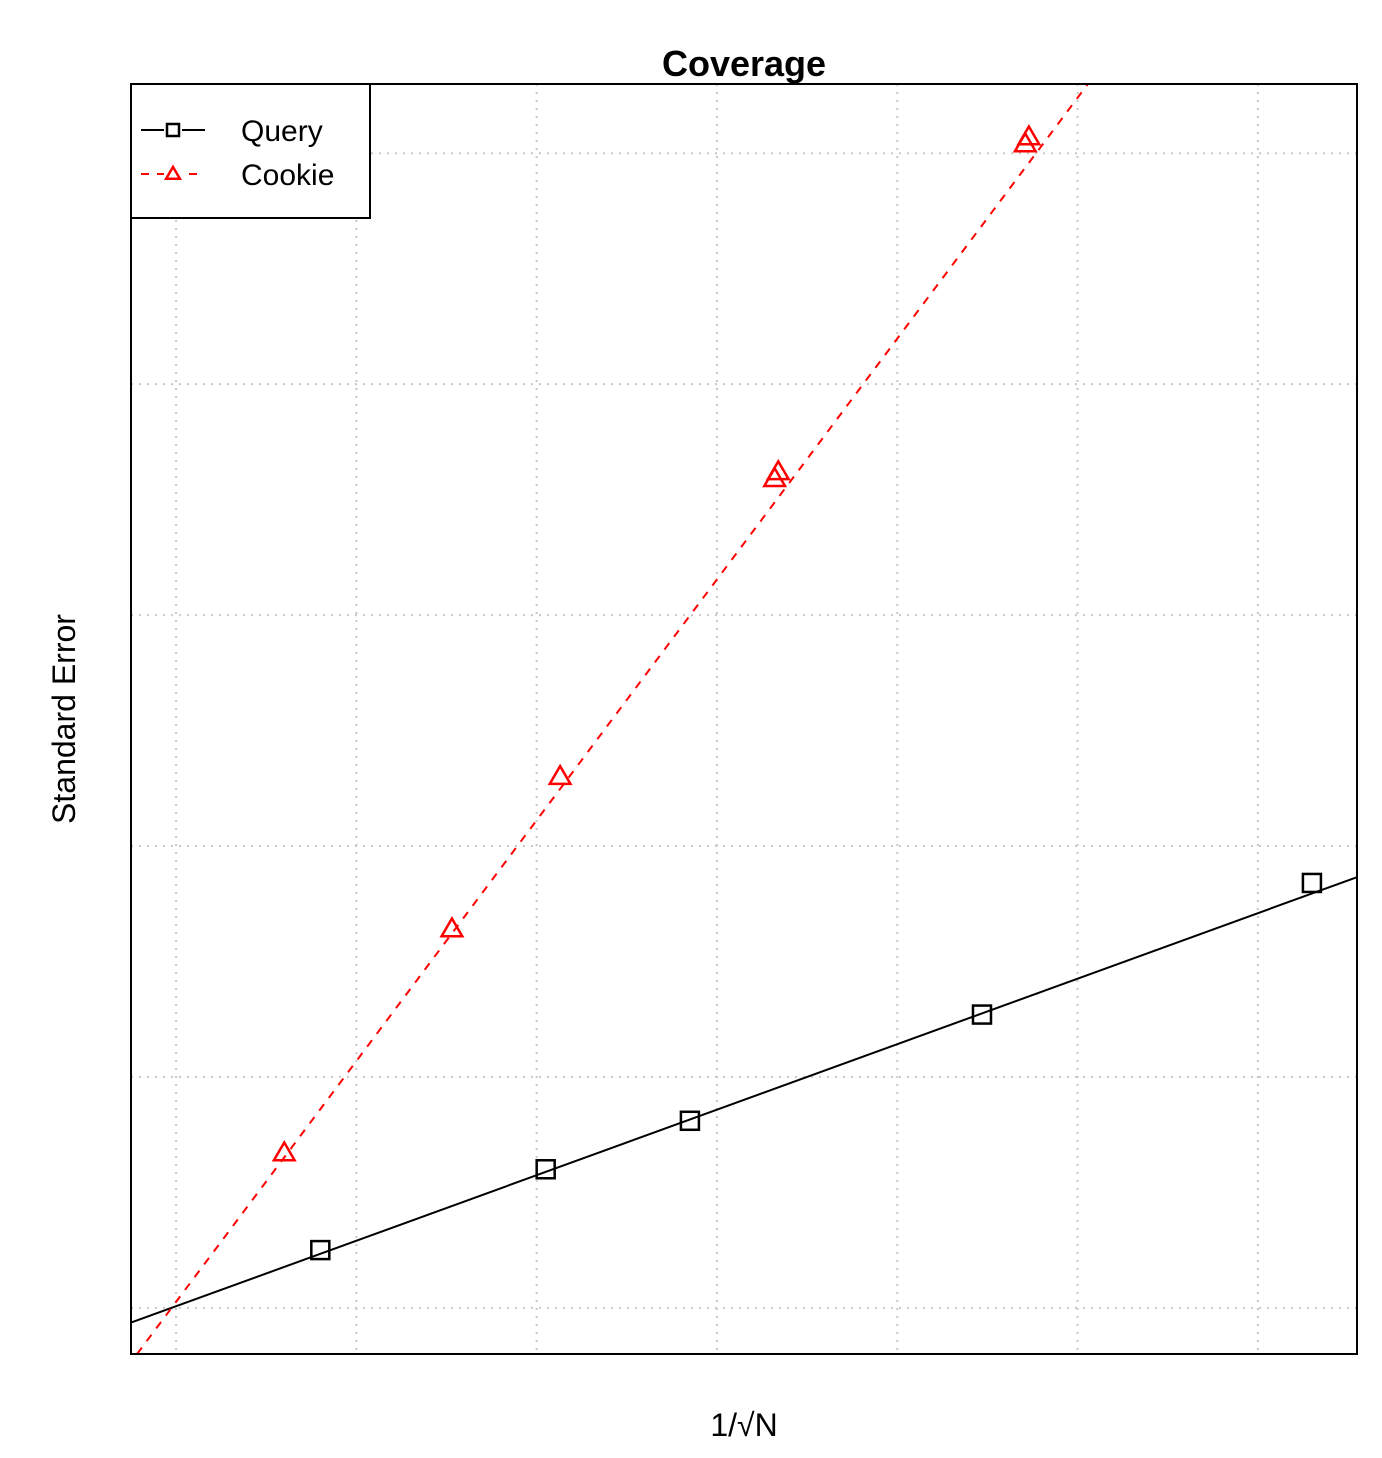 This screenshot has height=1458, width=1382. Describe the element at coordinates (282, 131) in the screenshot. I see `legend-label-query: Query` at that location.